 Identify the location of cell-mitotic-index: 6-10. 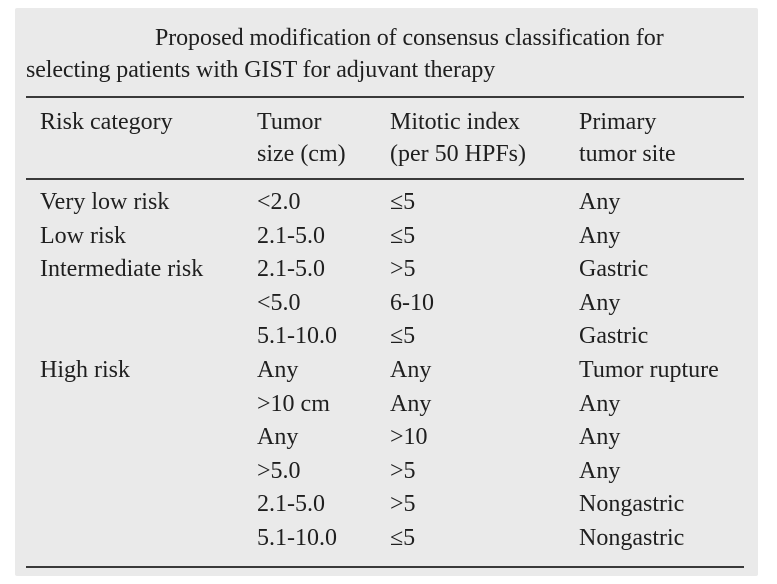
(412, 302).